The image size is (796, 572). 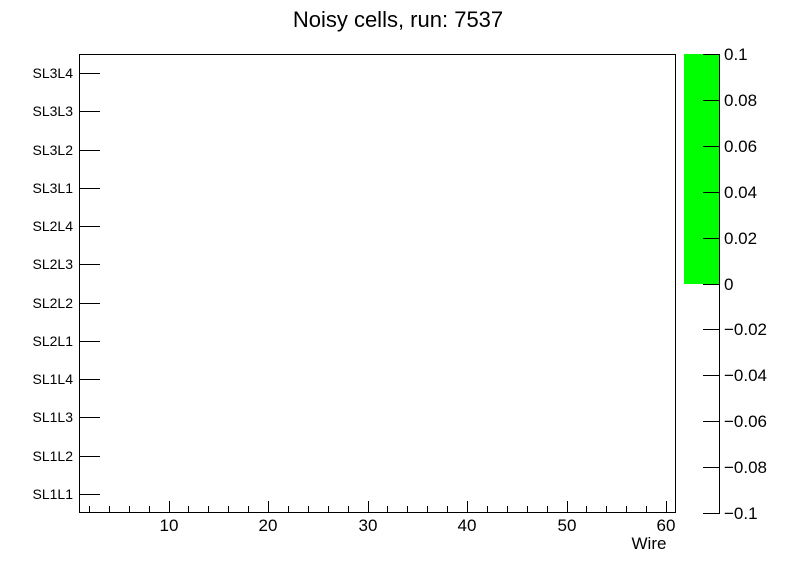 What do you see at coordinates (567, 525) in the screenshot?
I see `x-axis-tick-label: 50` at bounding box center [567, 525].